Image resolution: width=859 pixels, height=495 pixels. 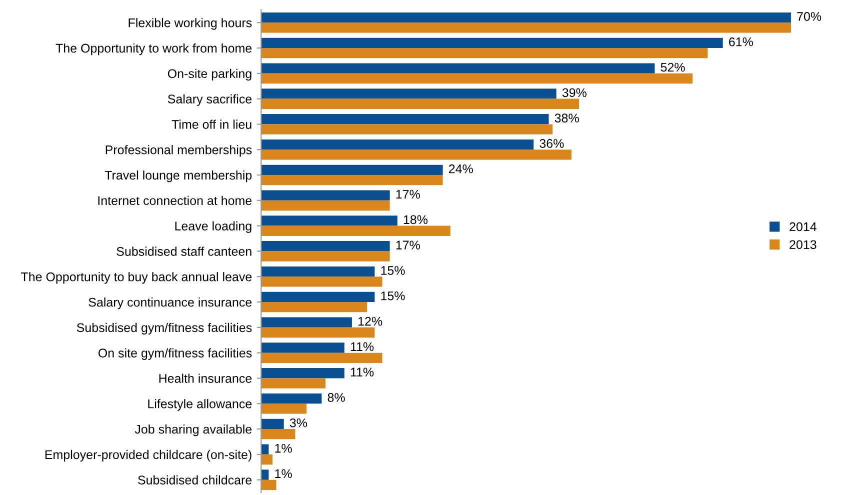 I want to click on y-tick-label: Internet connection at home, so click(x=175, y=201).